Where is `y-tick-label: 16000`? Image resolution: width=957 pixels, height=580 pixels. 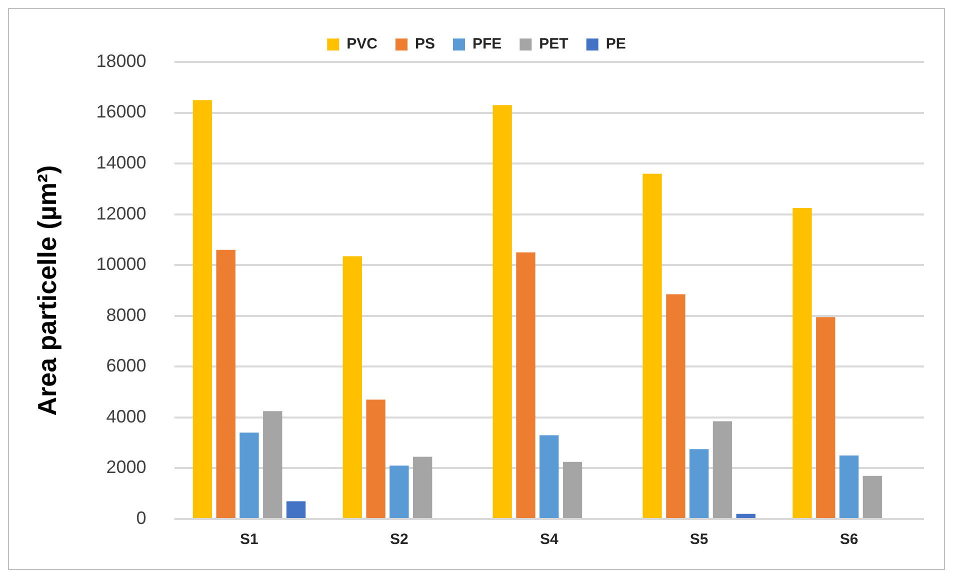
y-tick-label: 16000 is located at coordinates (121, 112).